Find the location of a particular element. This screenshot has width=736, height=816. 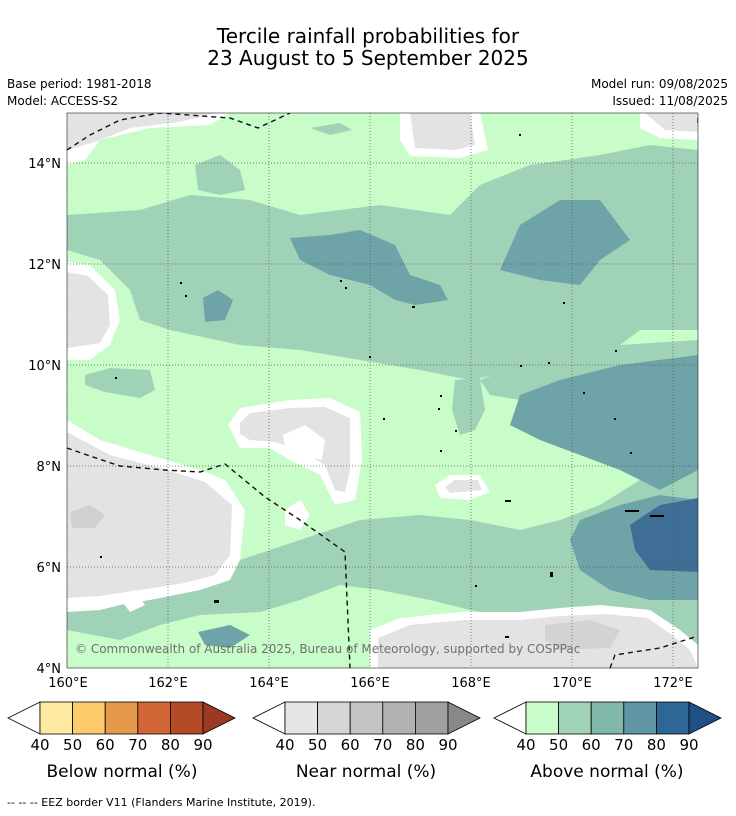

lat-label: 12°N is located at coordinates (44, 265).